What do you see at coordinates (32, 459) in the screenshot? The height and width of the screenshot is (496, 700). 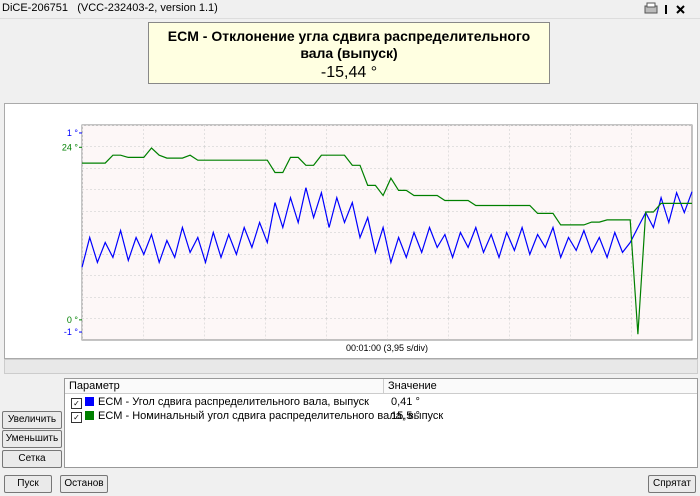 I see `grid-button: Сетка` at bounding box center [32, 459].